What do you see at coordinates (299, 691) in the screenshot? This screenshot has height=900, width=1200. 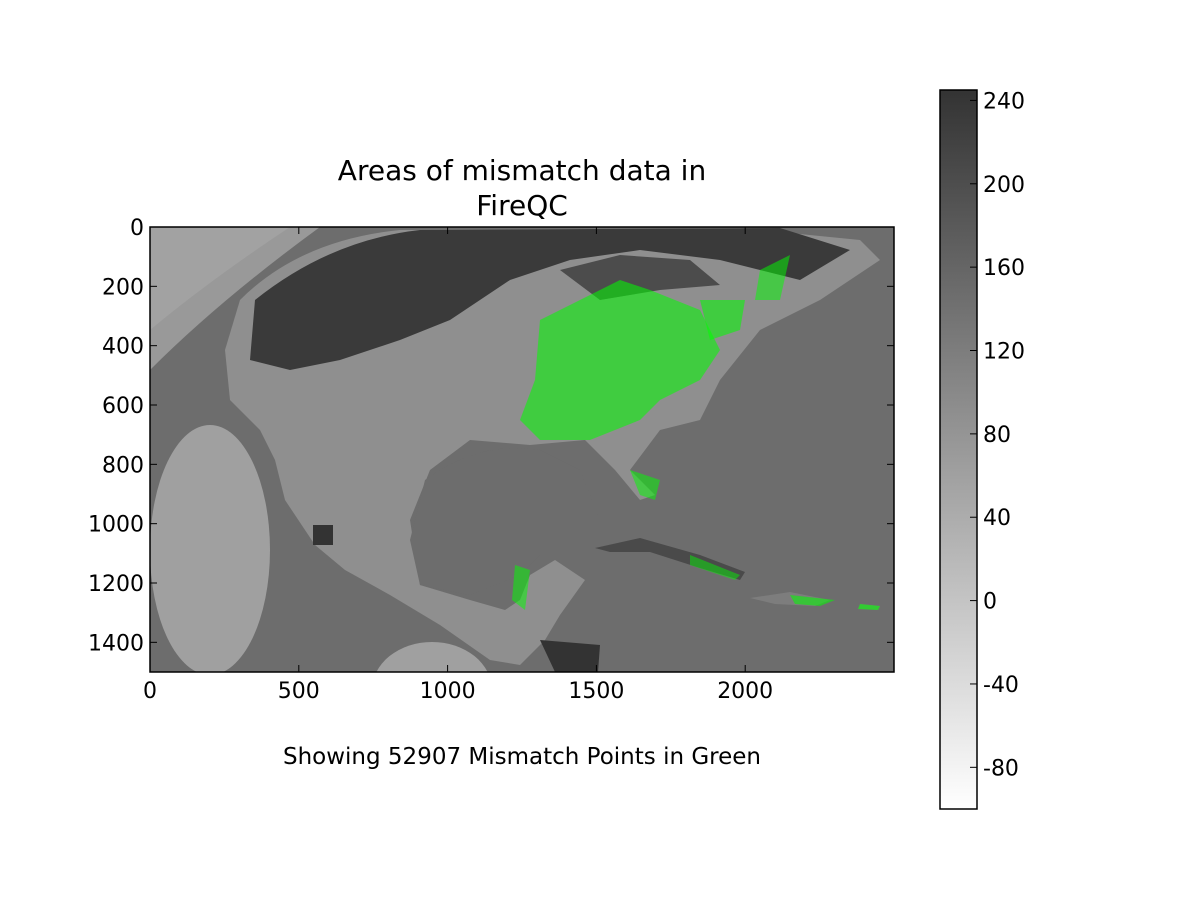 I see `x-tick-label: 500` at bounding box center [299, 691].